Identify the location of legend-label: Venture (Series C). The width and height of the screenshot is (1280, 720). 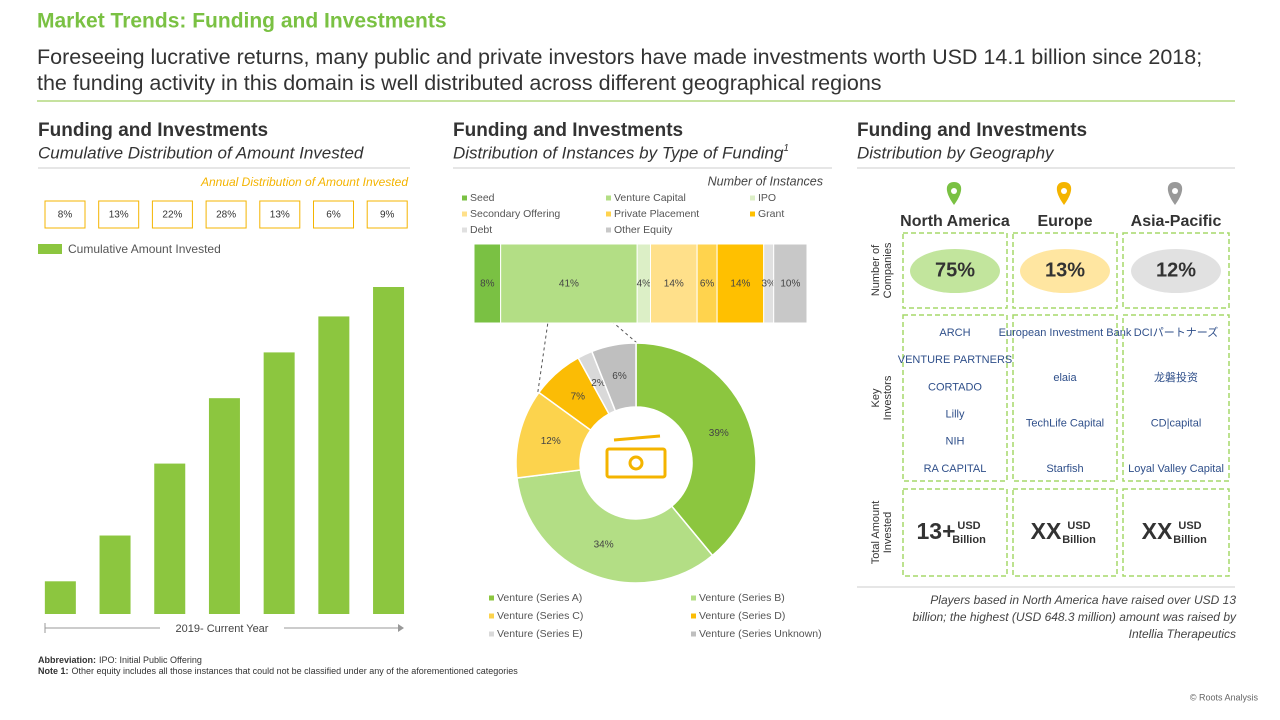
(540, 616).